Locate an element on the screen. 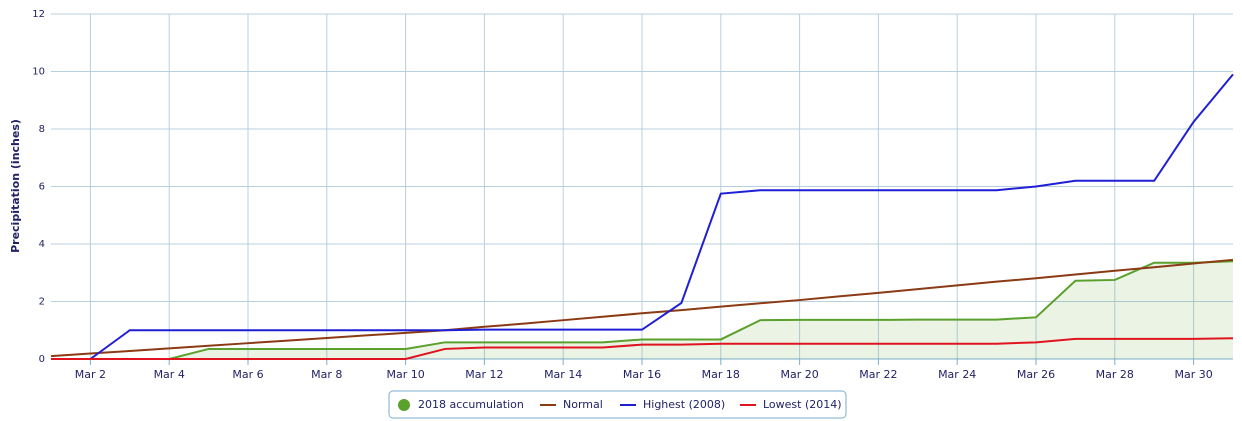 The image size is (1242, 421). x-tick-label: Mar 22 is located at coordinates (878, 374).